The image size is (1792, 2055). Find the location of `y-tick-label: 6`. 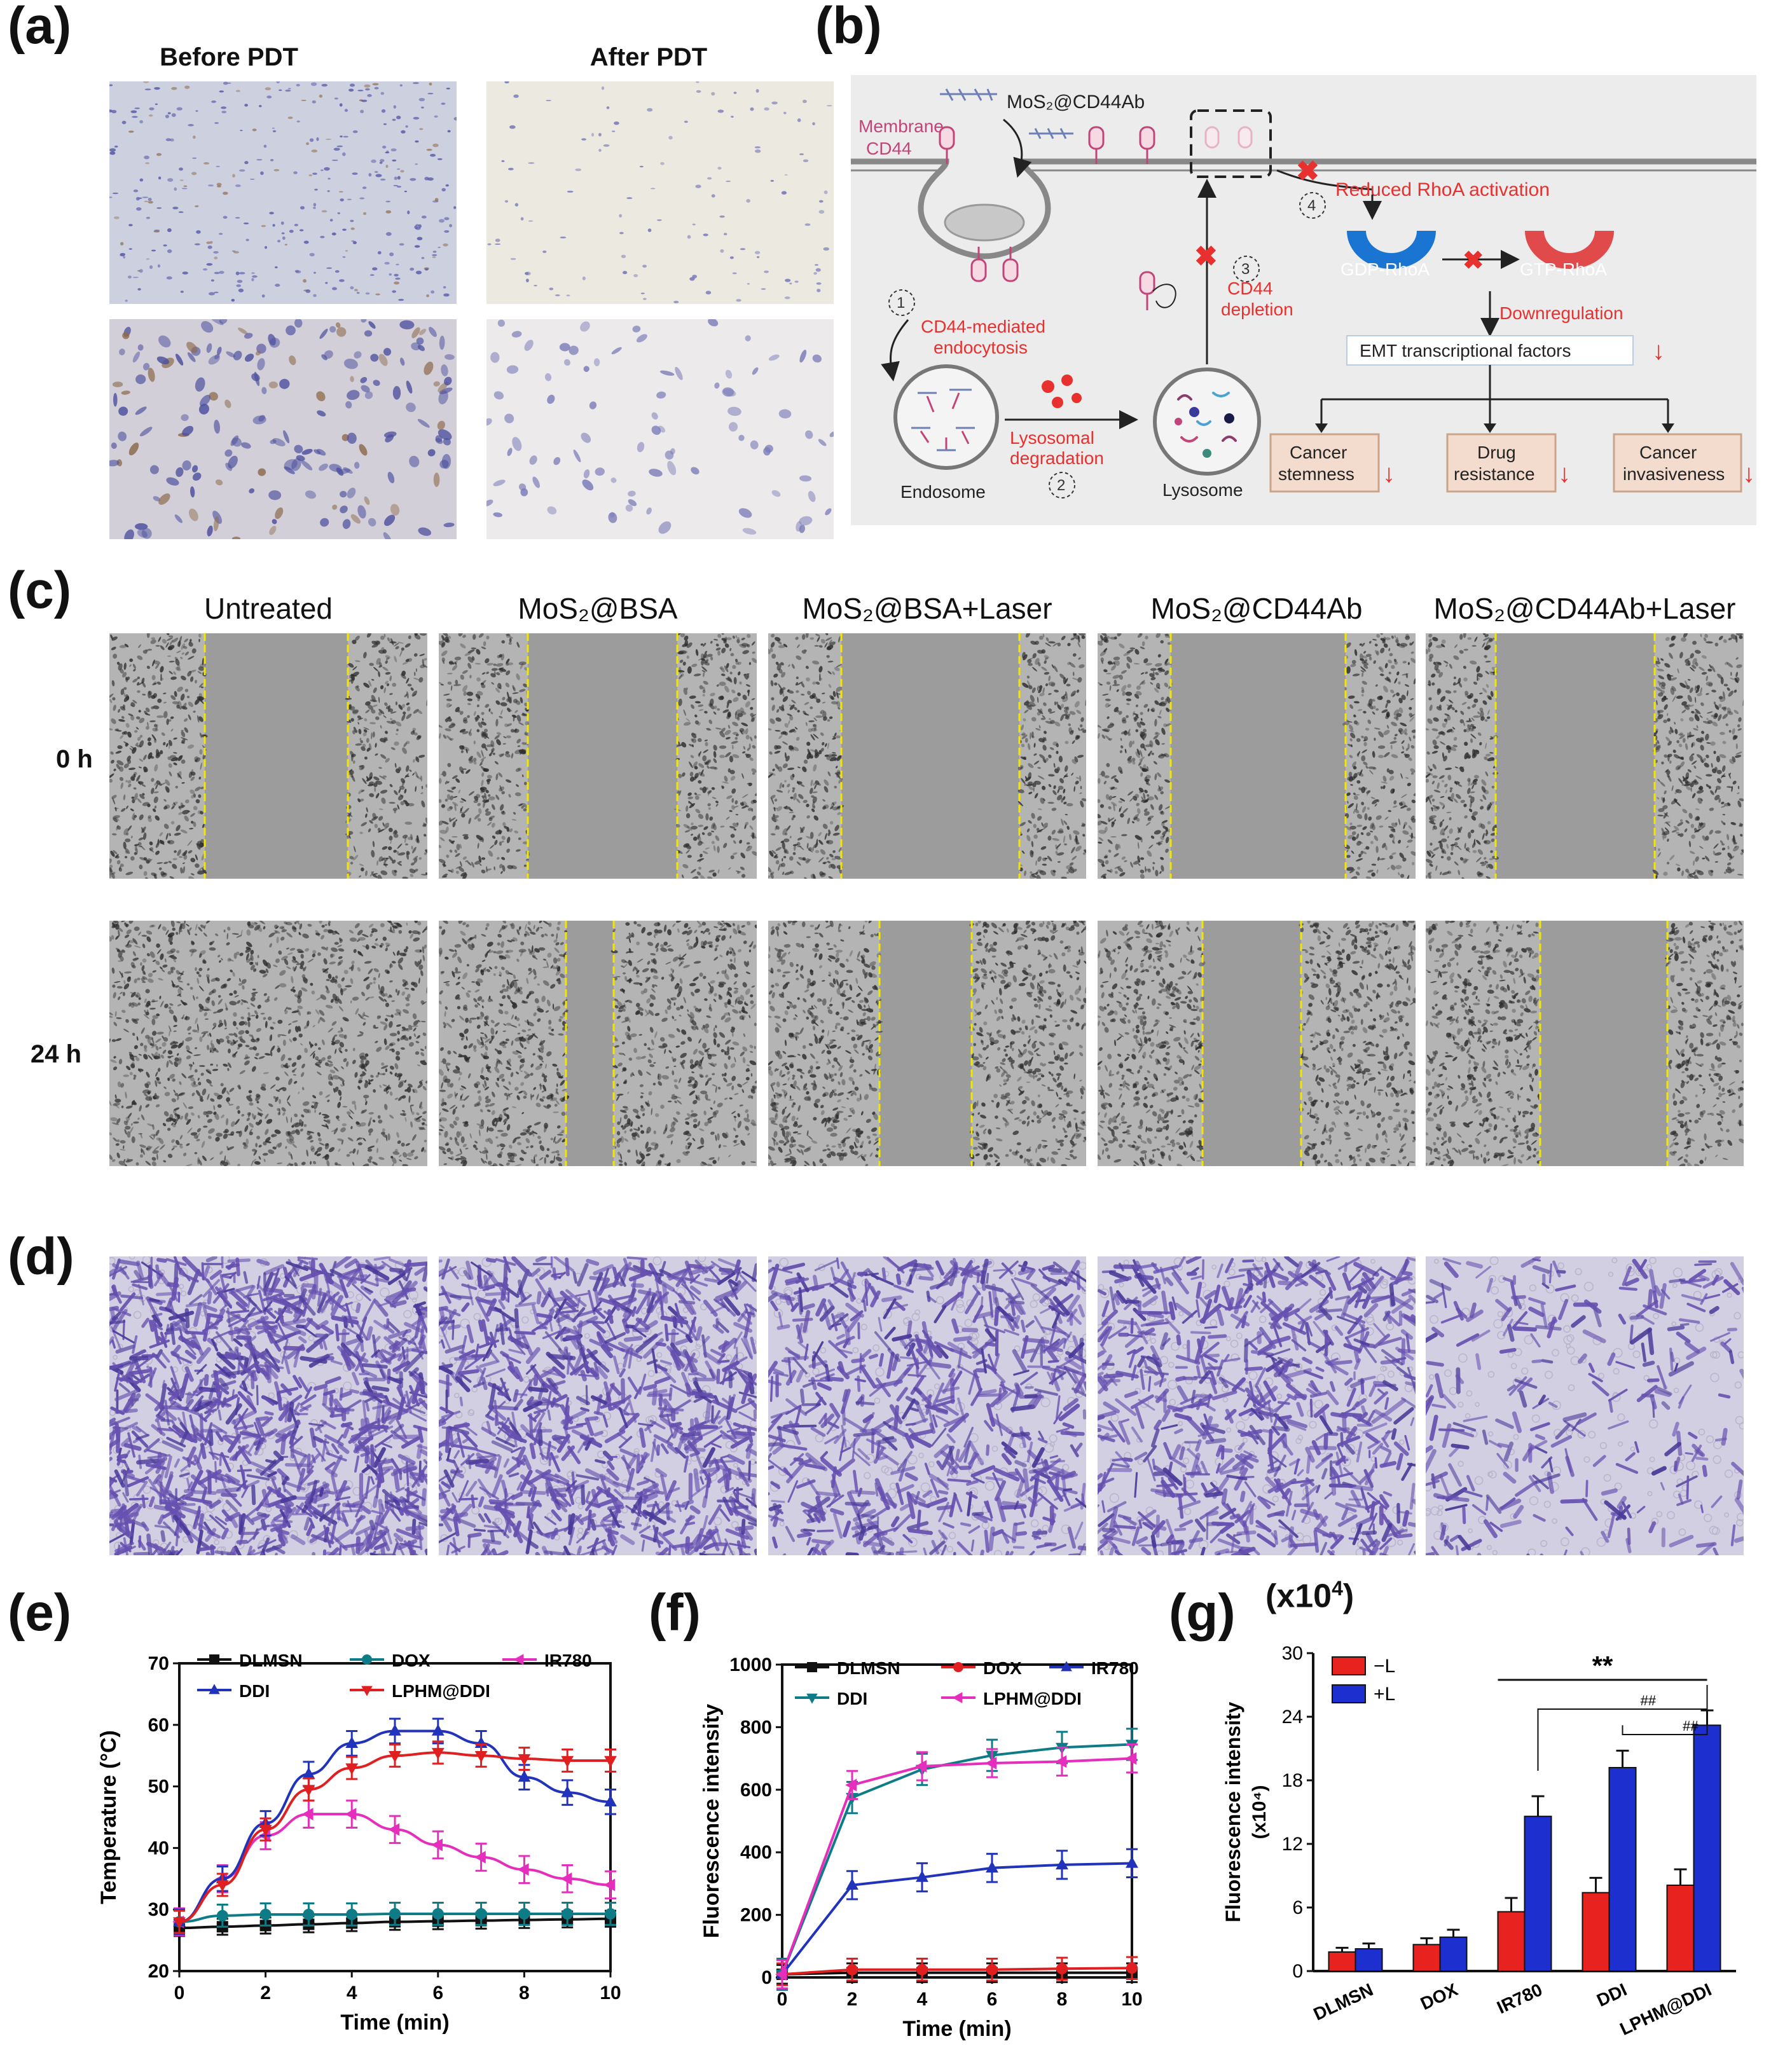

y-tick-label: 6 is located at coordinates (1297, 1908).